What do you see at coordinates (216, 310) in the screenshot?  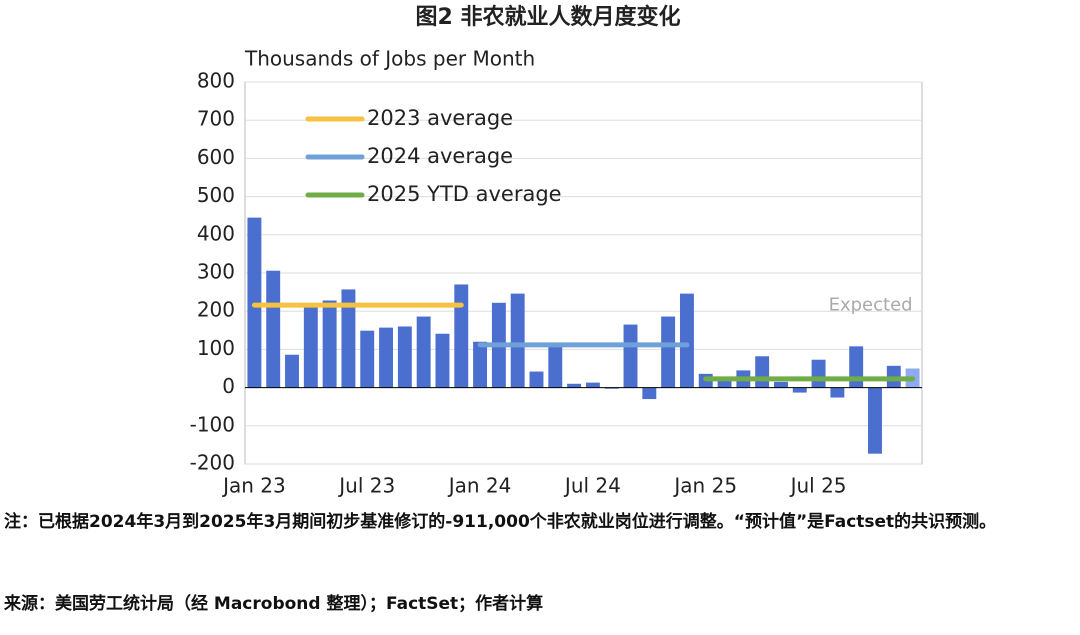 I see `y-tick-label: 200` at bounding box center [216, 310].